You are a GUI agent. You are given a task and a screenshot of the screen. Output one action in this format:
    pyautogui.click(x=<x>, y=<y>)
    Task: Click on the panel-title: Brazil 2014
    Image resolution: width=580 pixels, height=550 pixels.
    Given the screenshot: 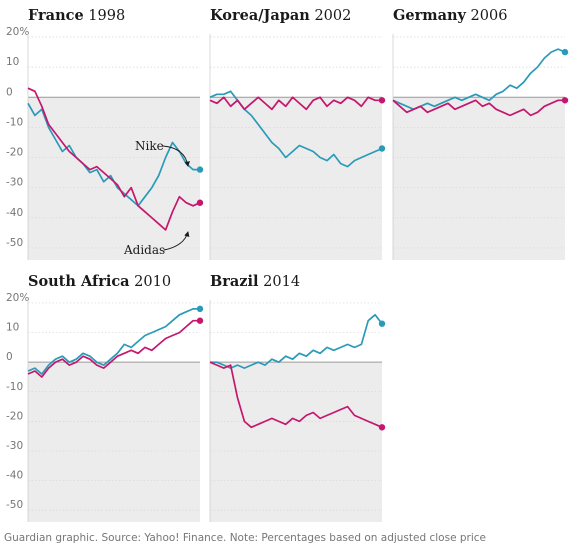 What is the action you would take?
    pyautogui.click(x=255, y=281)
    